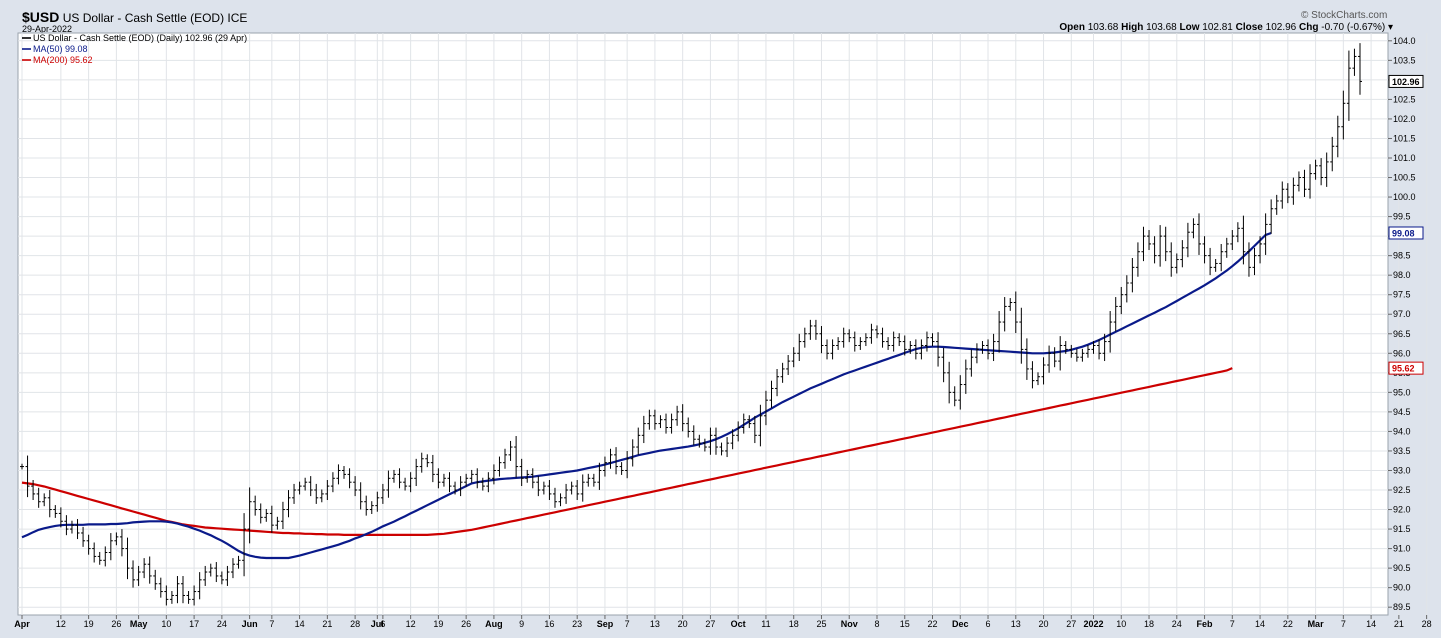 The width and height of the screenshot is (1441, 638). What do you see at coordinates (849, 624) in the screenshot?
I see `x-tick-label: Nov` at bounding box center [849, 624].